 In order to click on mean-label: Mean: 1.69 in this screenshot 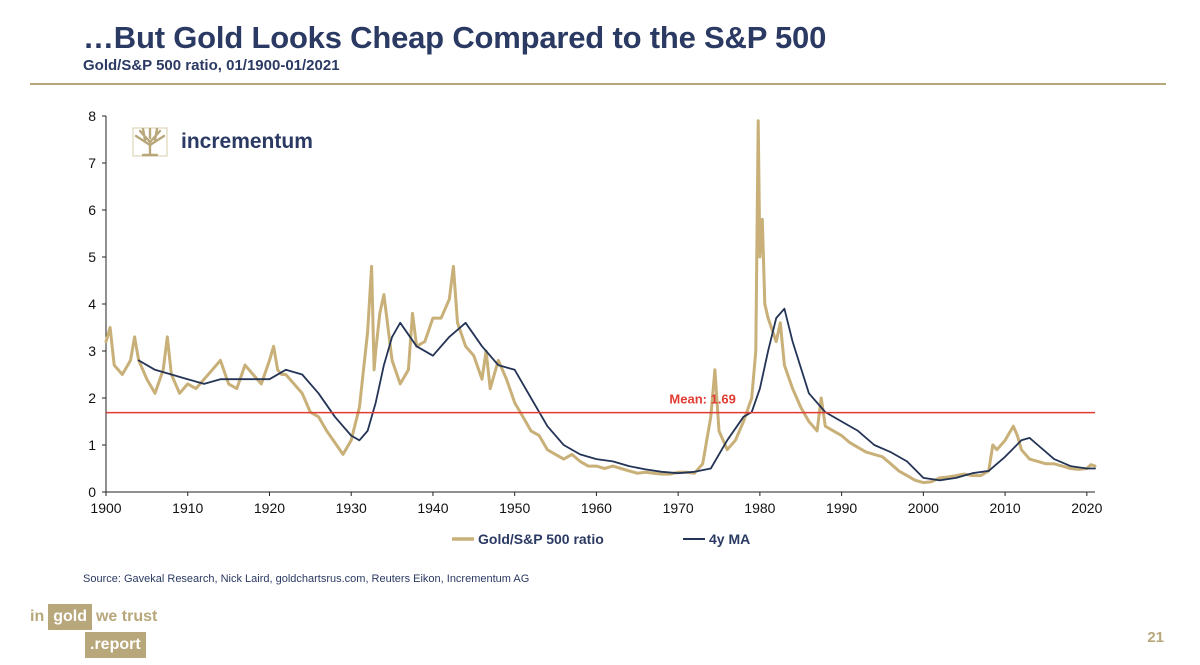, I will do `click(702, 399)`.